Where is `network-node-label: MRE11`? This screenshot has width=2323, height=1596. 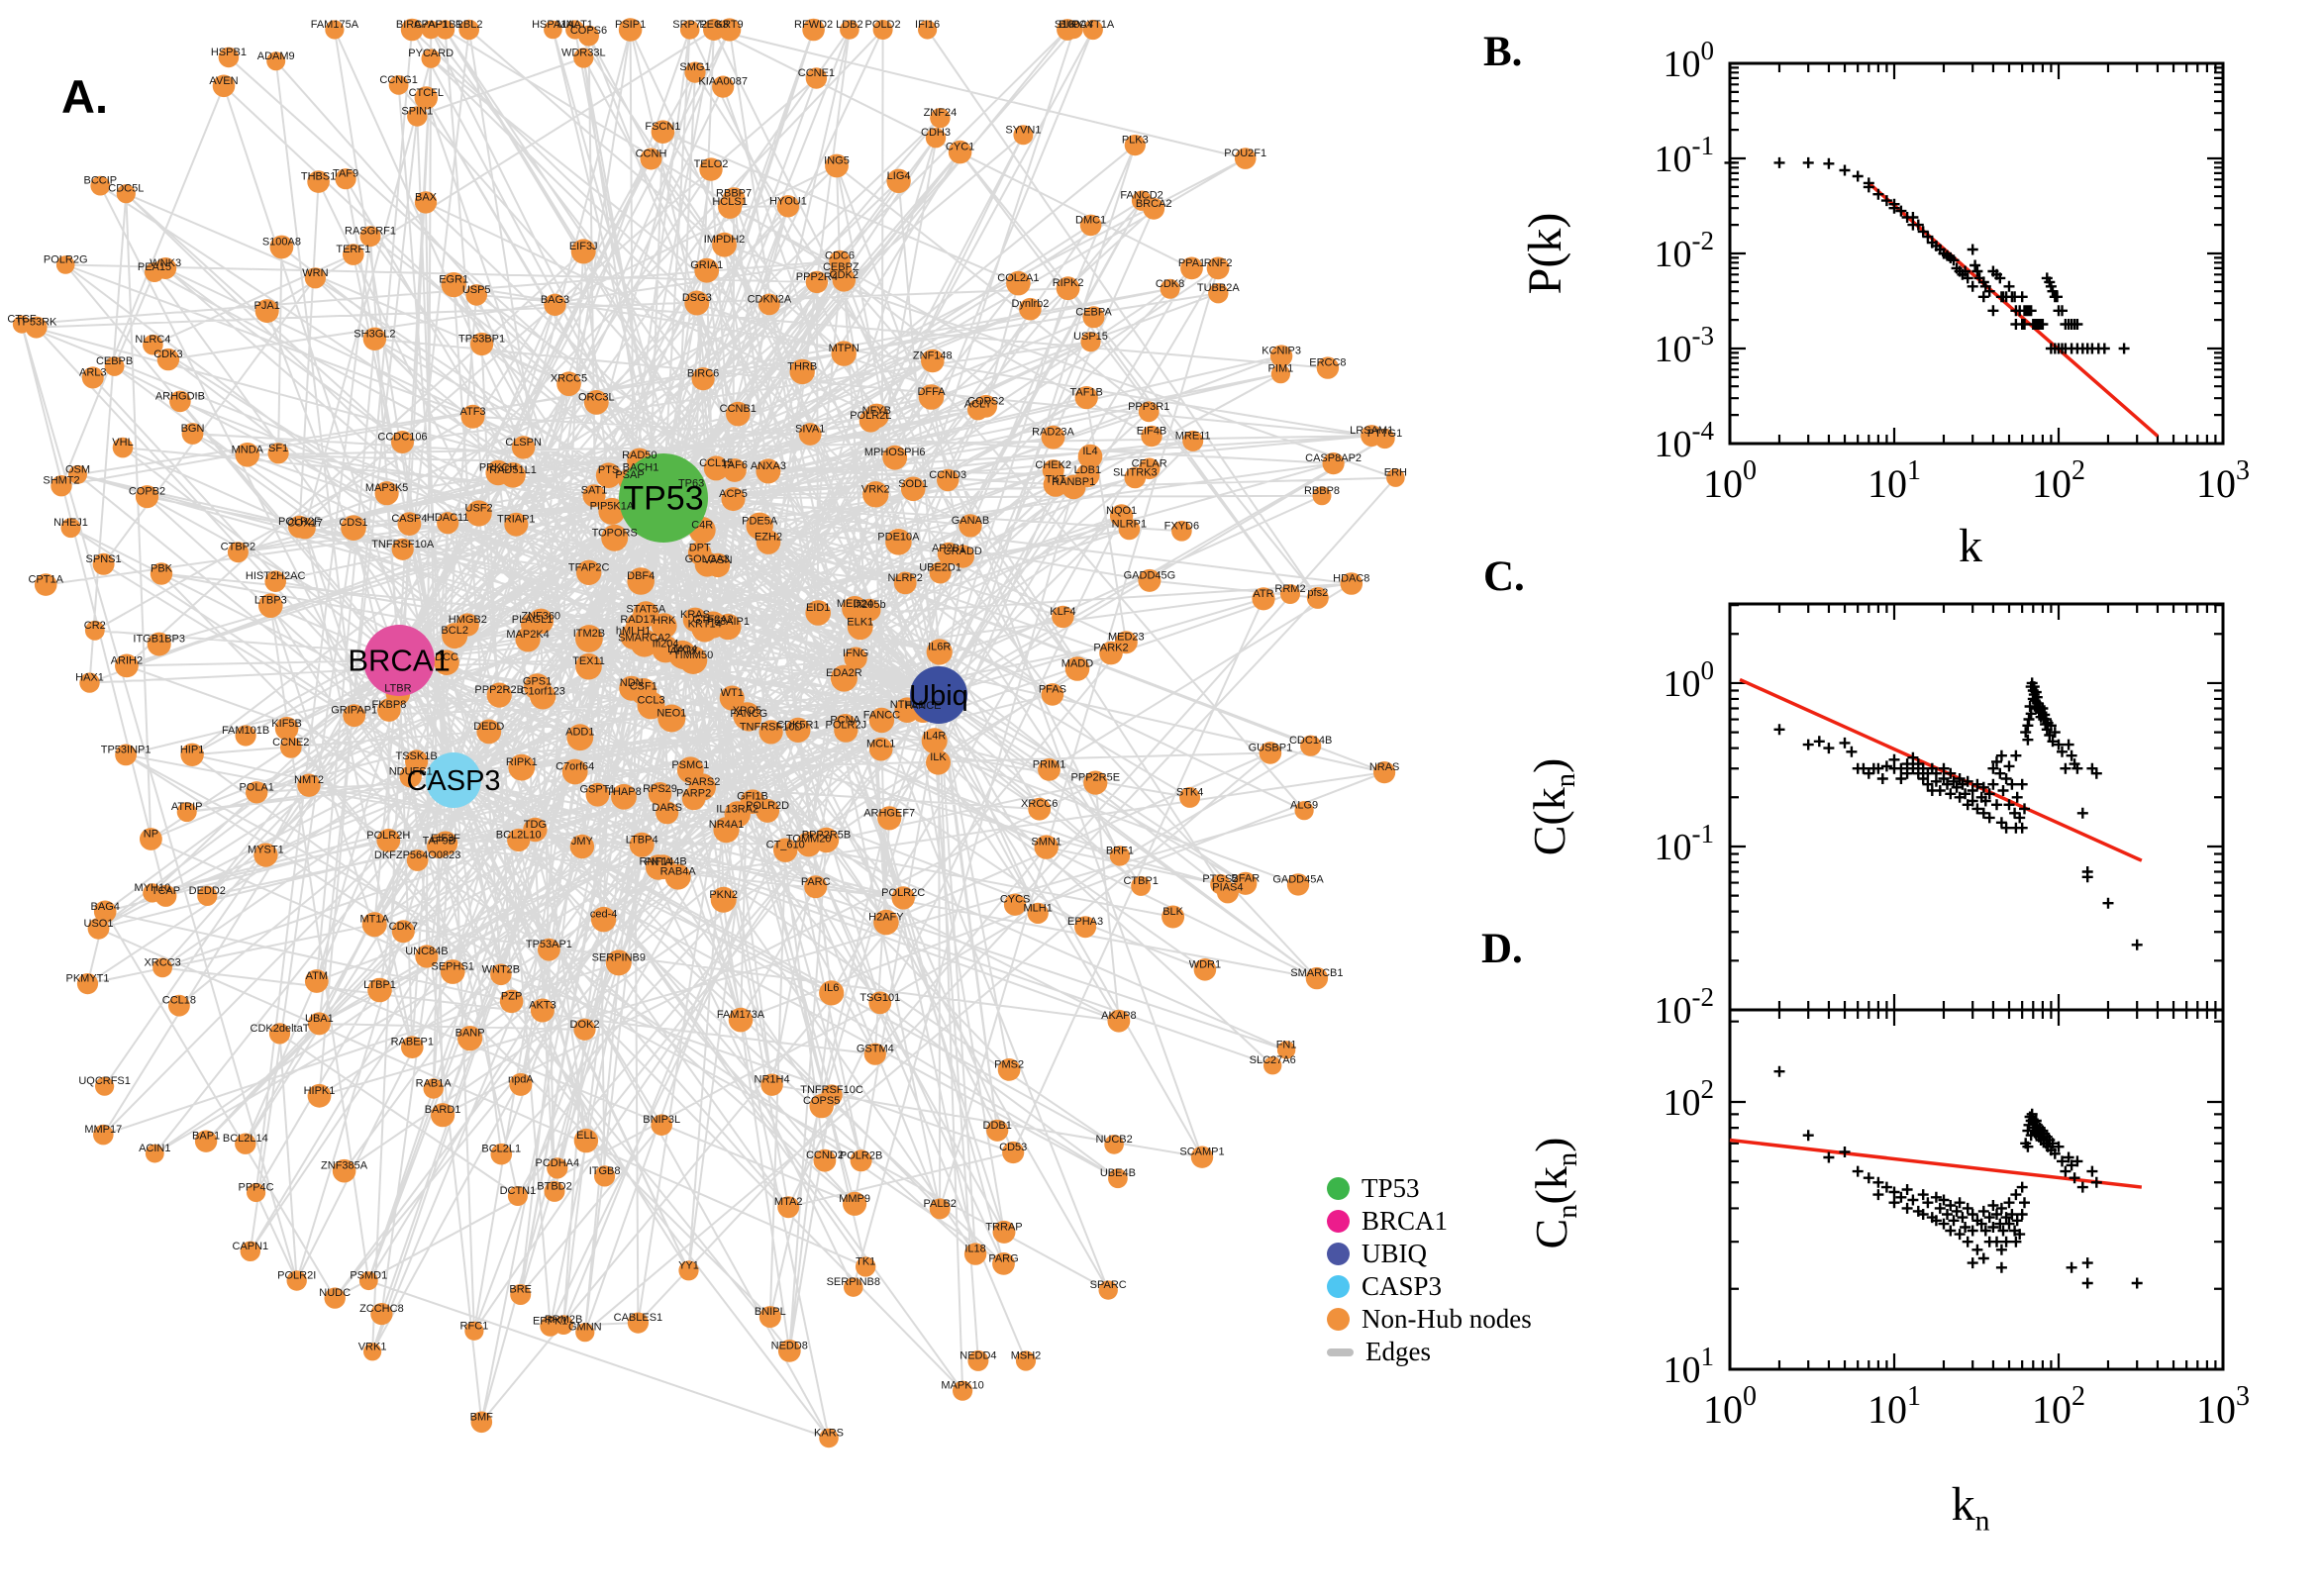 network-node-label: MRE11 is located at coordinates (1193, 436).